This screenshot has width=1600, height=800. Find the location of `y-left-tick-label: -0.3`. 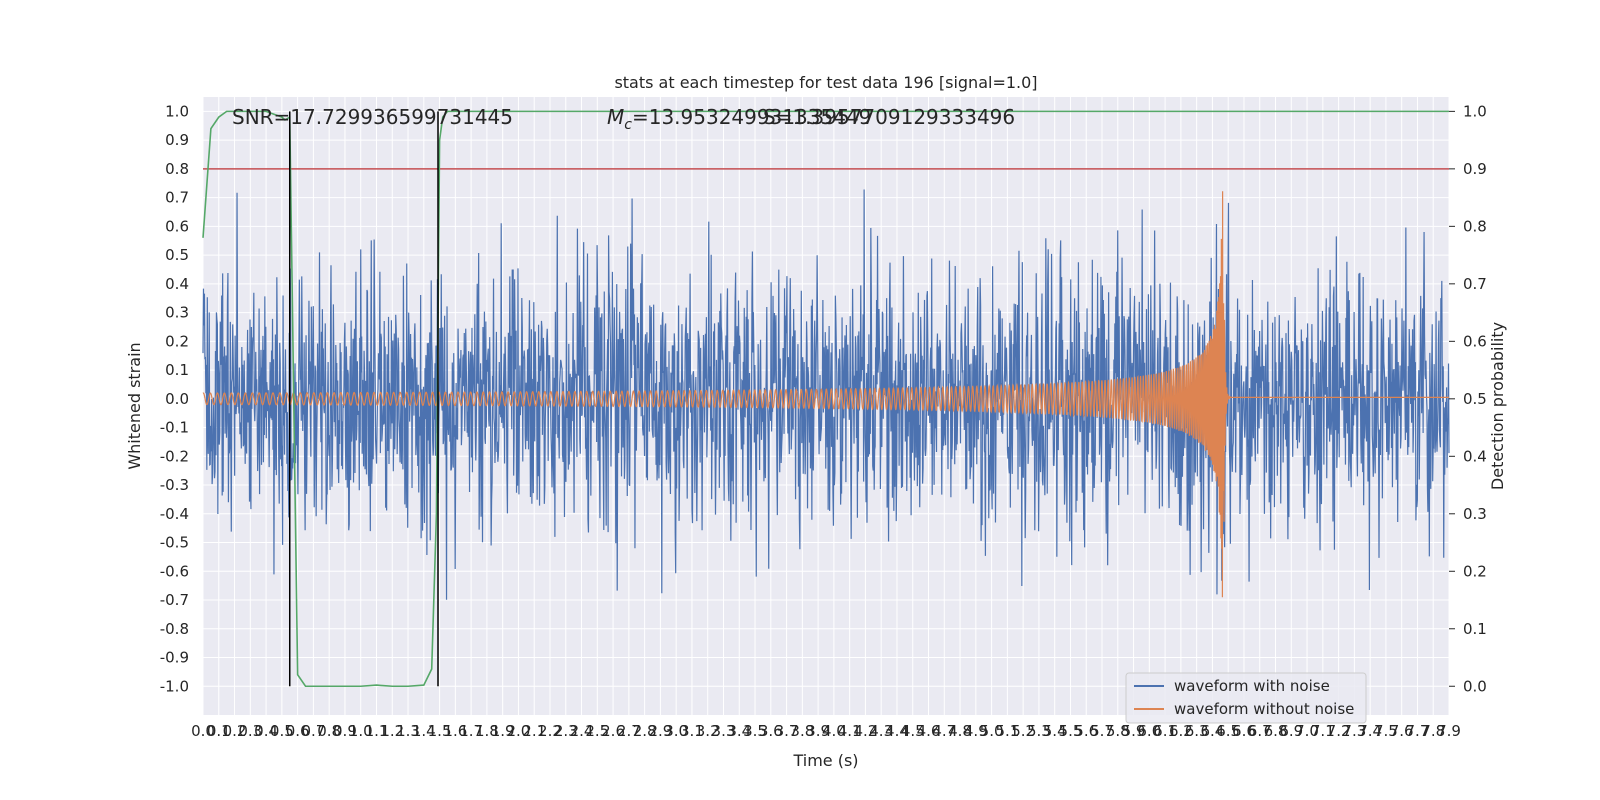

y-left-tick-label: -0.3 is located at coordinates (174, 485).